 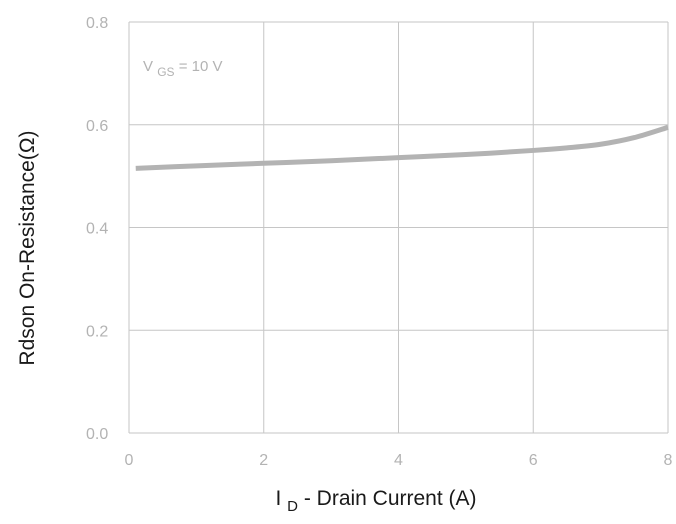 I want to click on y-axis-title: Rdson On-Resistance(Ω), so click(x=27, y=247).